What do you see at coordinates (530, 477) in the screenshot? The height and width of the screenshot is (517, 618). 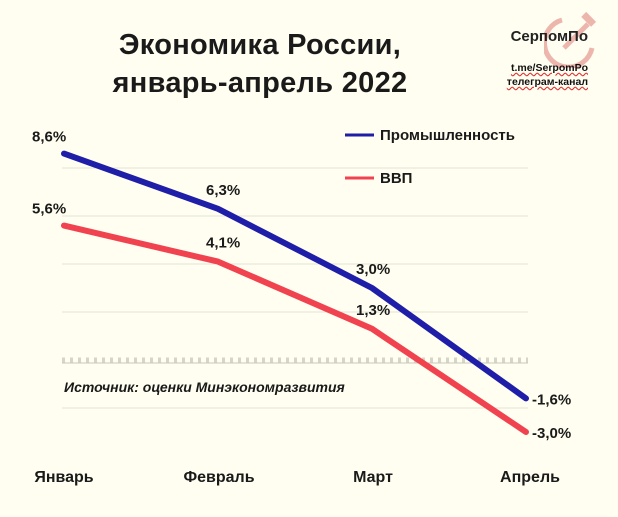 I see `x-tick-label: Апрель` at bounding box center [530, 477].